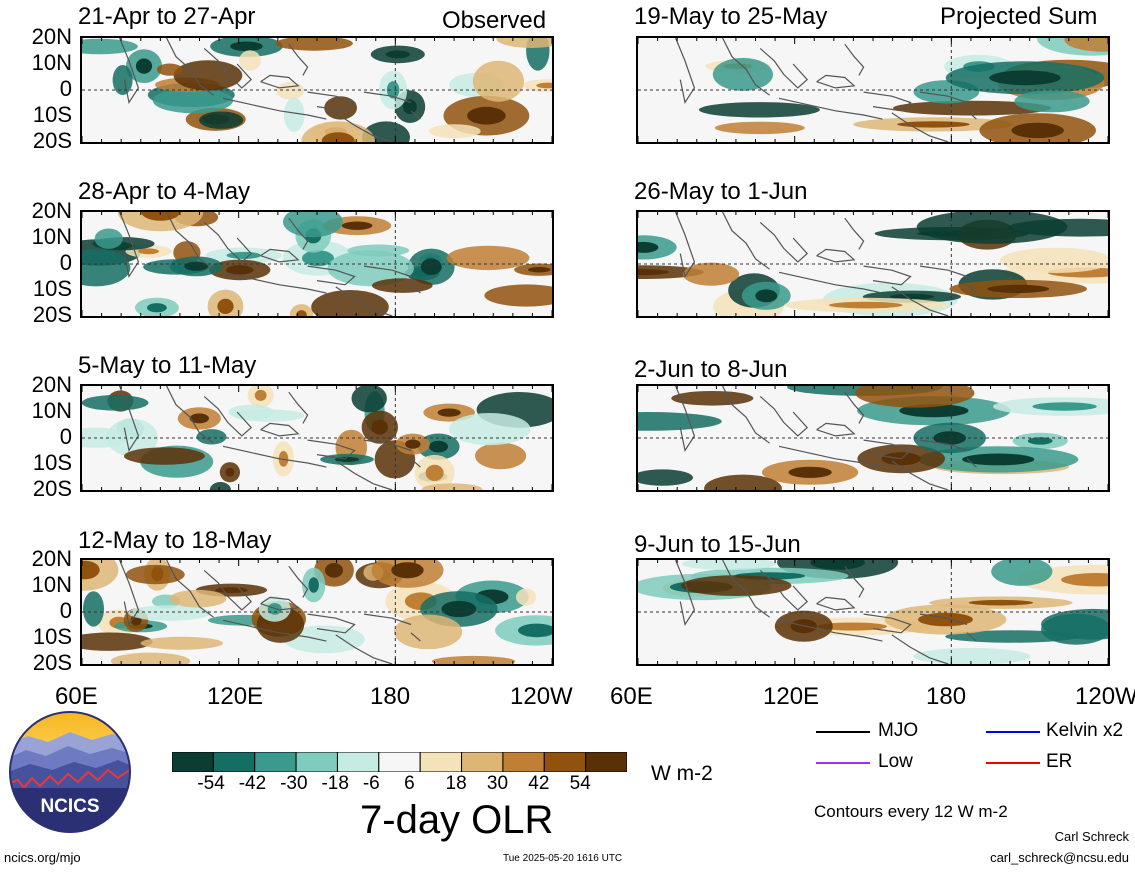 Image resolution: width=1135 pixels, height=872 pixels. Describe the element at coordinates (946, 696) in the screenshot. I see `lon-label-180-right: 180` at that location.